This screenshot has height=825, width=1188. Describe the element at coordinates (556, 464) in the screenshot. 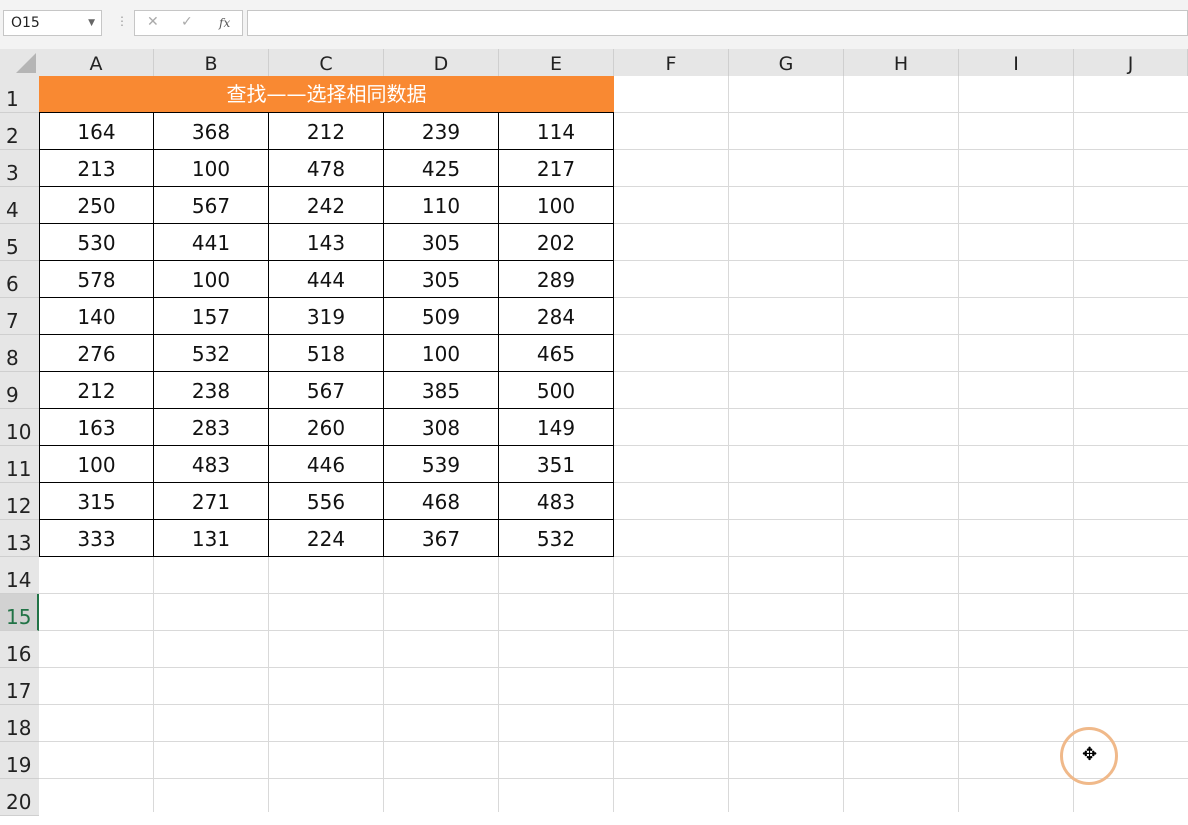

I see `table-cell: 351` at that location.